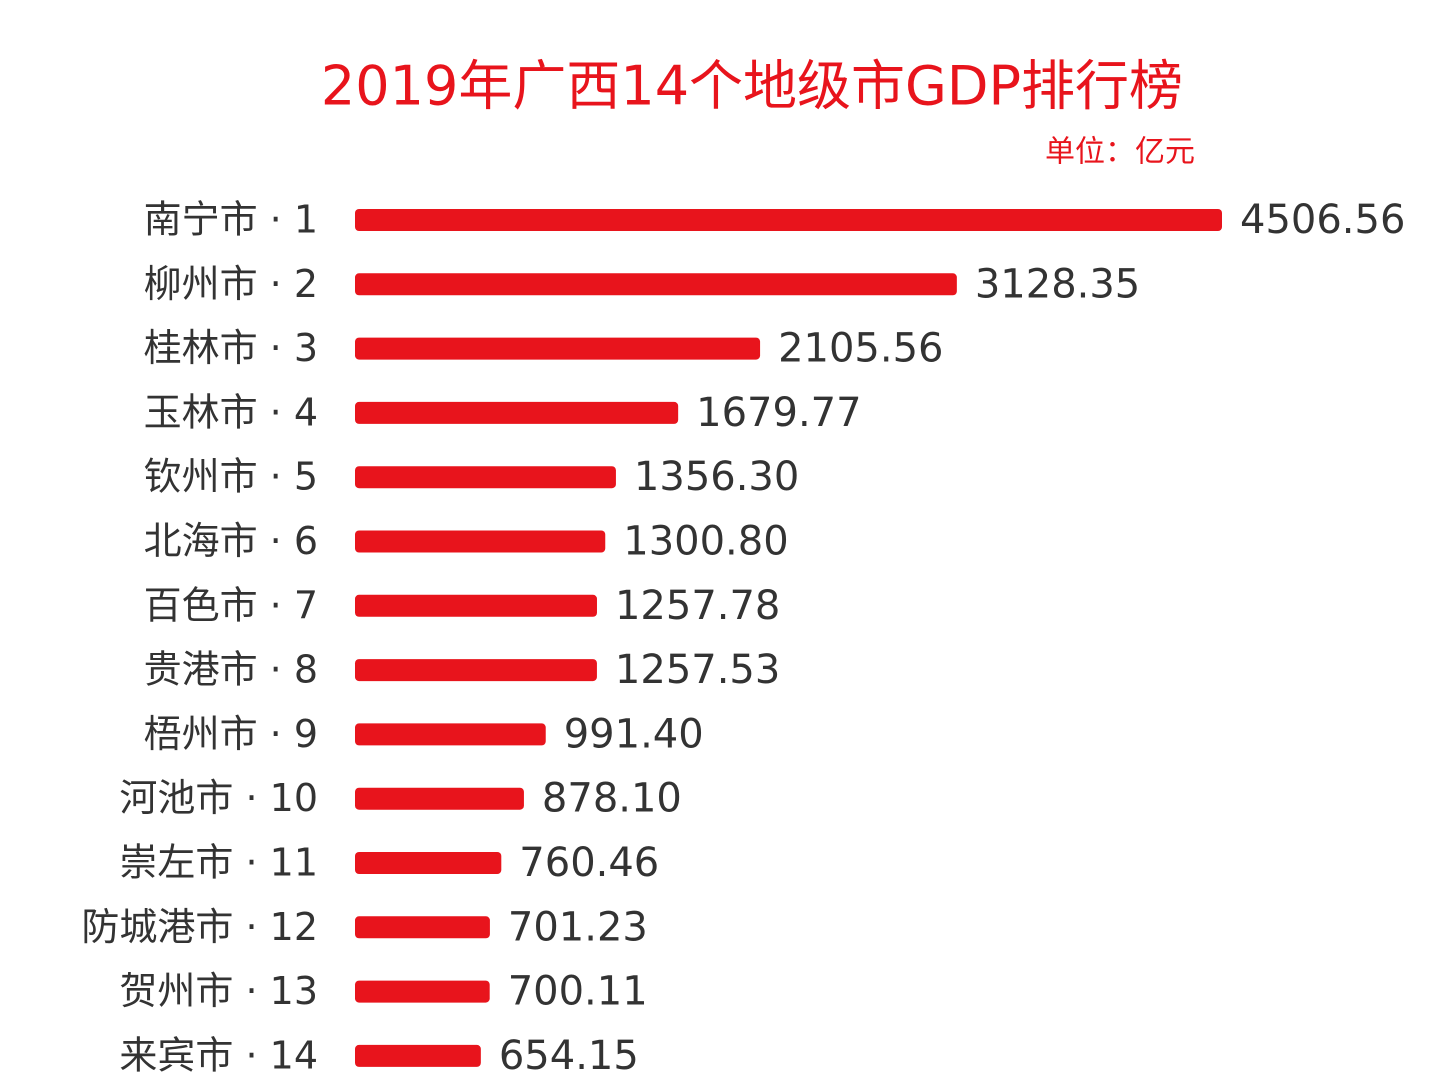 The height and width of the screenshot is (1080, 1440). What do you see at coordinates (1057, 284) in the screenshot?
I see `value-label: 3128.35` at bounding box center [1057, 284].